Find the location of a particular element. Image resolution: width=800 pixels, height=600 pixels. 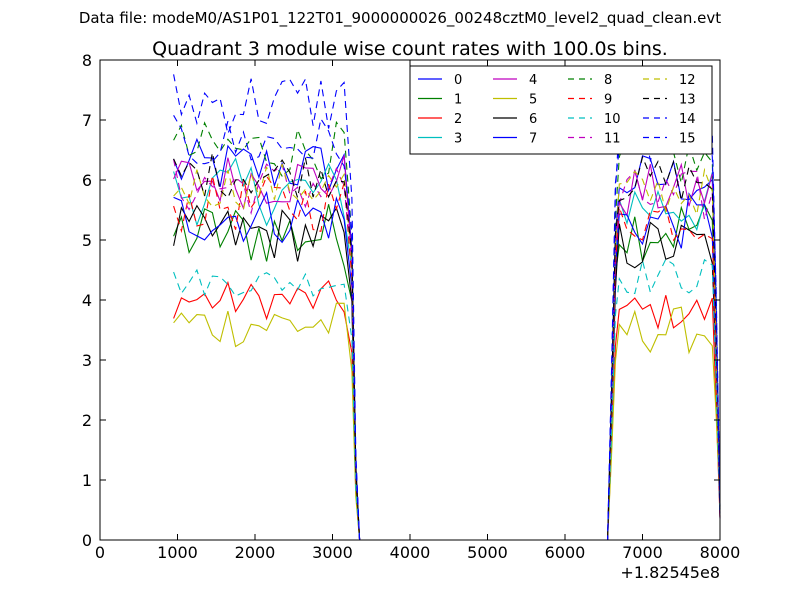

x-axis-offset-label: +1.82545e8 is located at coordinates (670, 572).